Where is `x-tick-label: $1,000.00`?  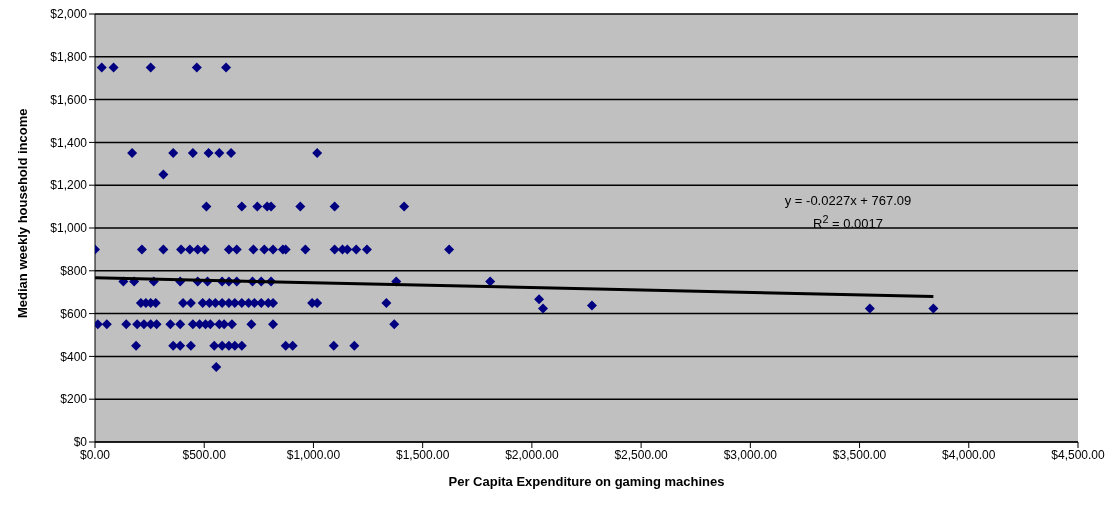 x-tick-label: $1,000.00 is located at coordinates (313, 454).